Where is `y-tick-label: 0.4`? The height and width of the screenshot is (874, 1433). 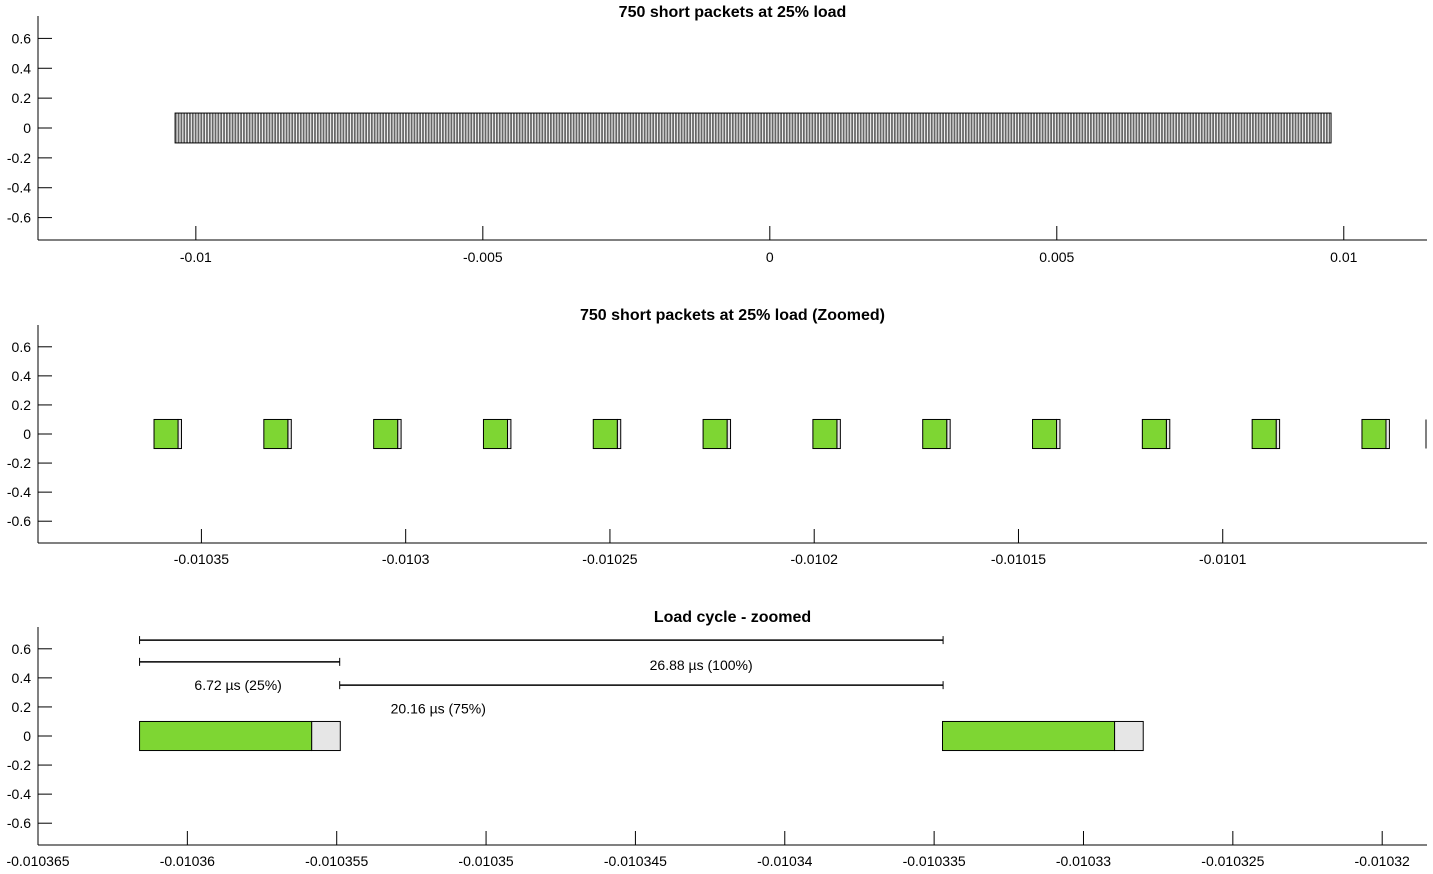 y-tick-label: 0.4 is located at coordinates (22, 376).